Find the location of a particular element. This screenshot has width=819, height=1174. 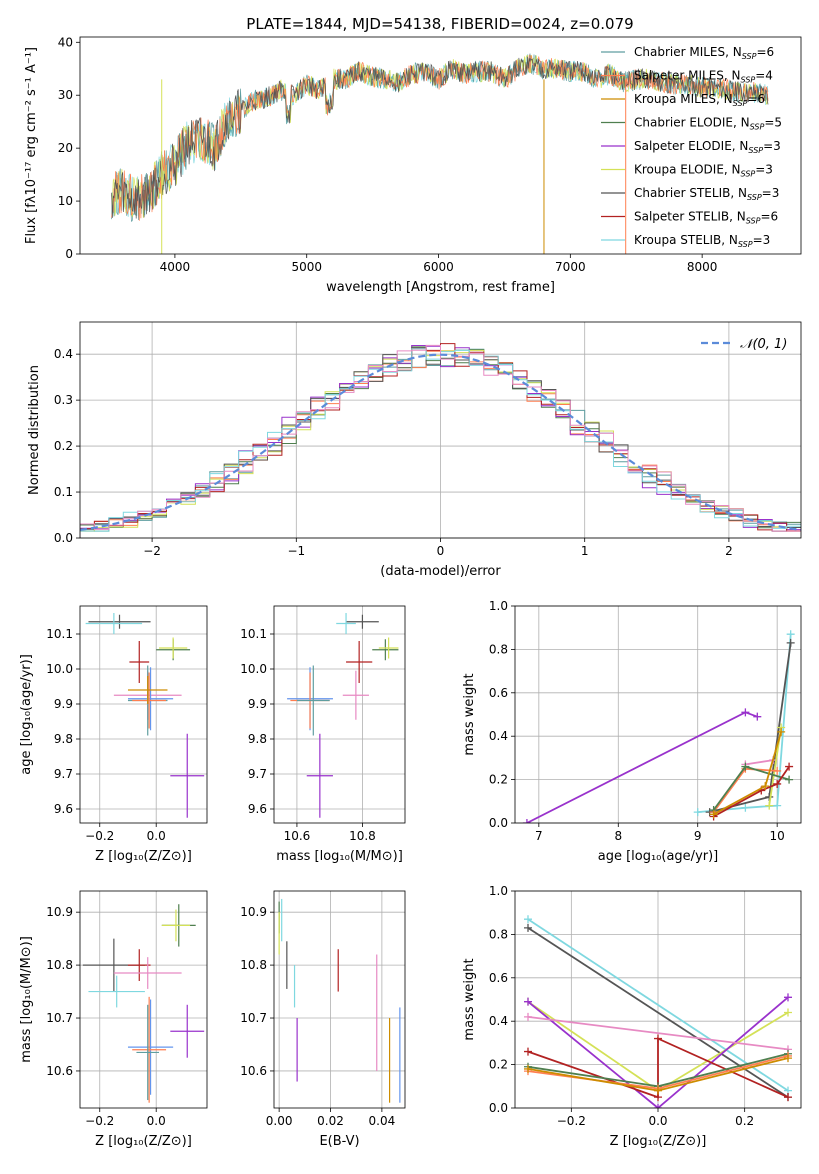

spectrum-plot-area is located at coordinates (440, 153).